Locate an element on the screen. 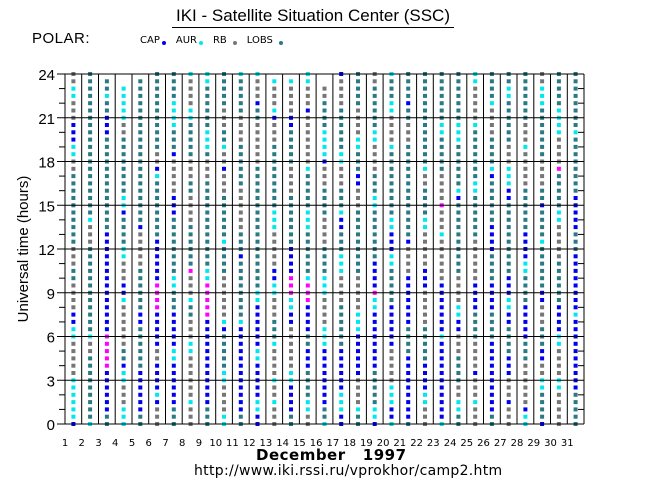 This screenshot has height=500, width=650. y-tick-label: 9 is located at coordinates (51, 294).